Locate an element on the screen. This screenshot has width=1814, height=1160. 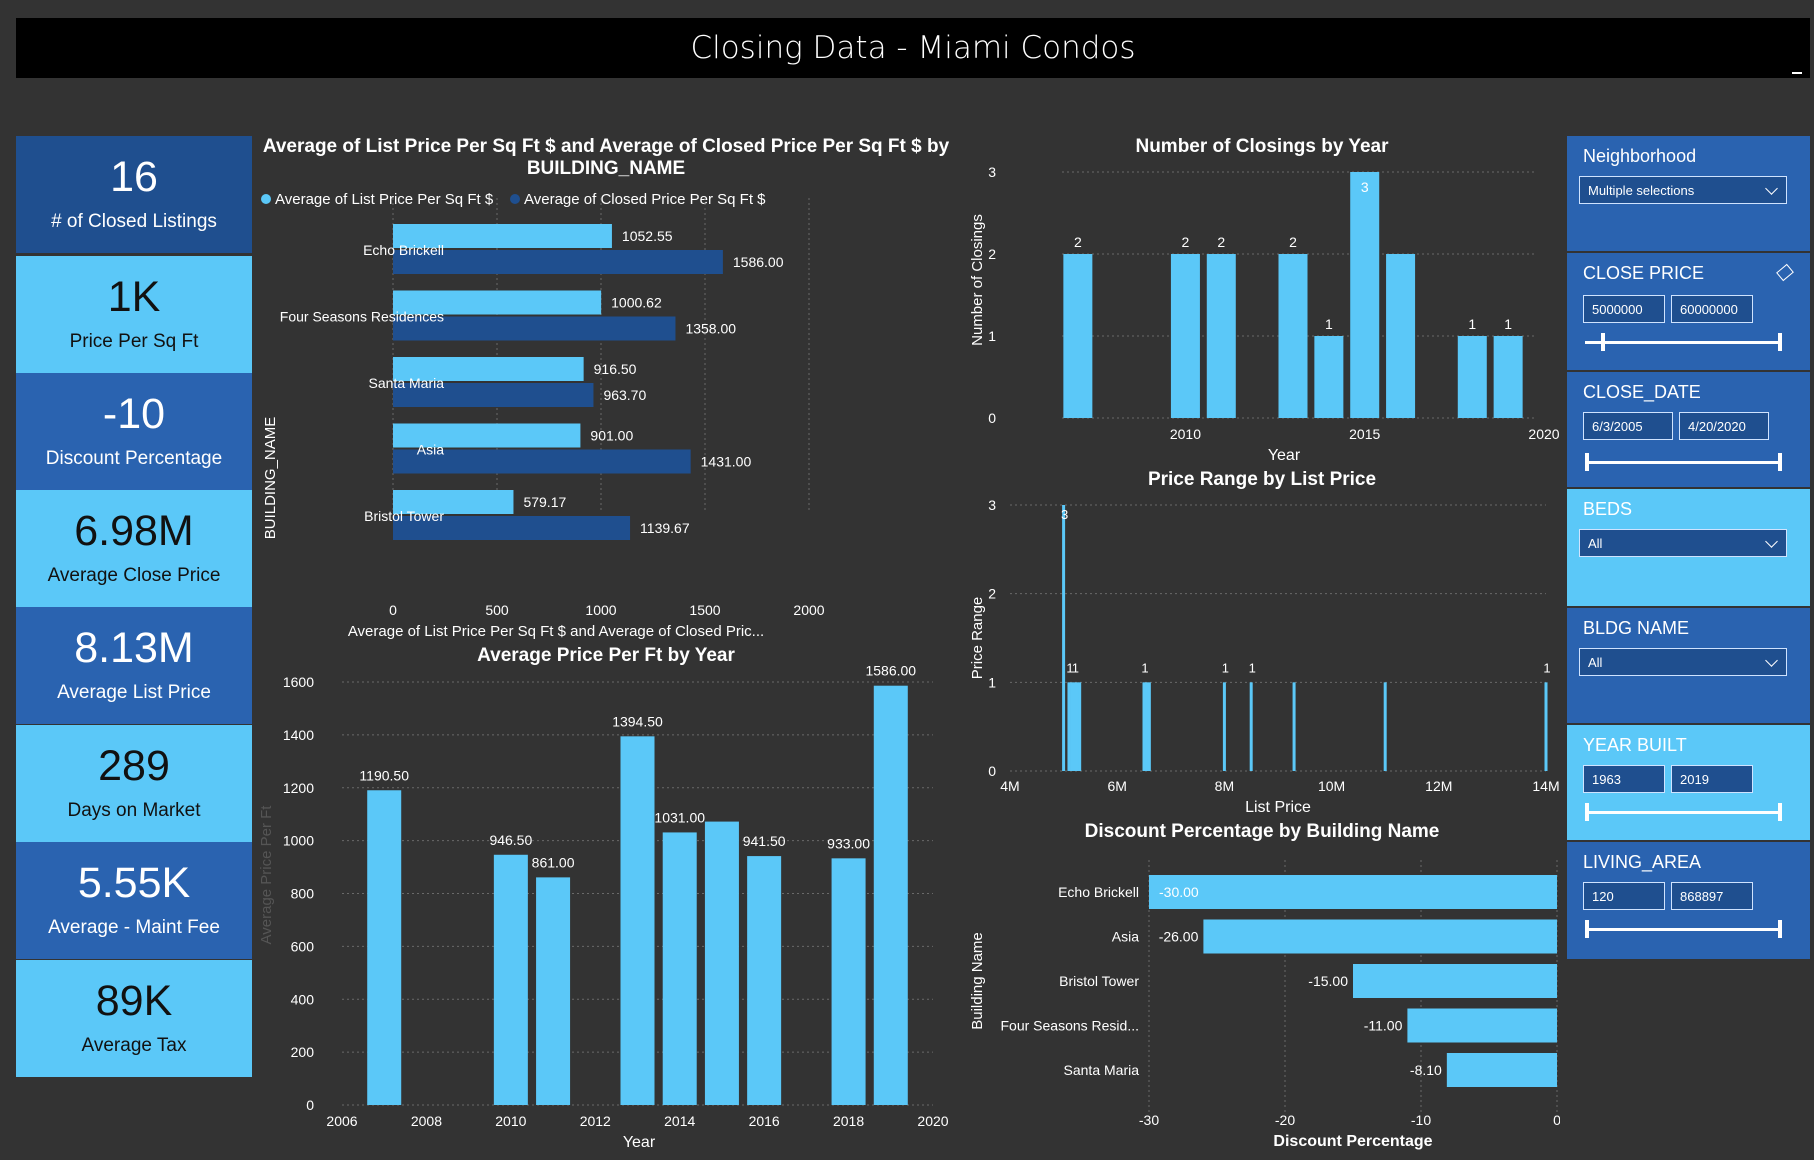
close-price-max-input: 60000000 is located at coordinates (1712, 309).